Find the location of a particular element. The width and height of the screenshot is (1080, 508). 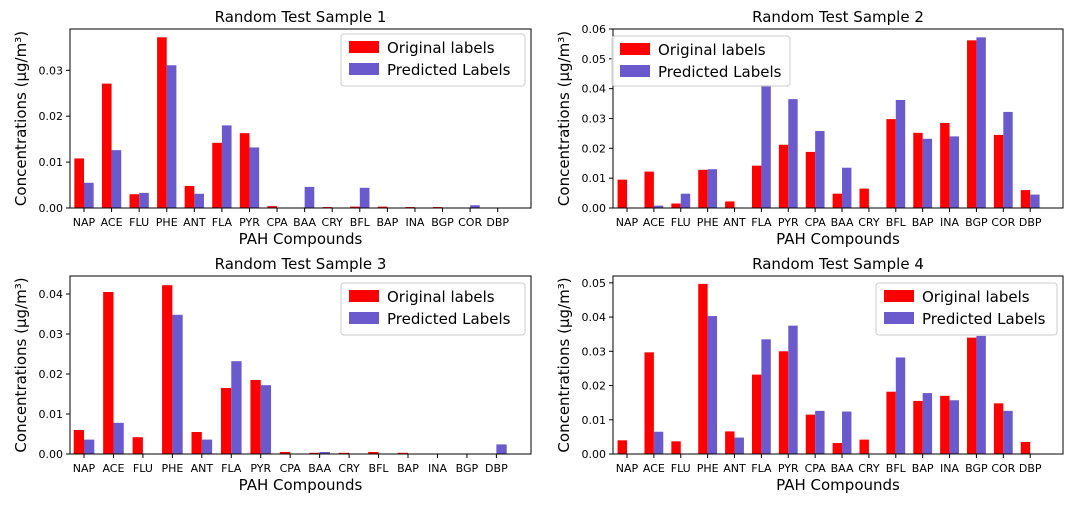

bar-original-bfl is located at coordinates (355, 207).